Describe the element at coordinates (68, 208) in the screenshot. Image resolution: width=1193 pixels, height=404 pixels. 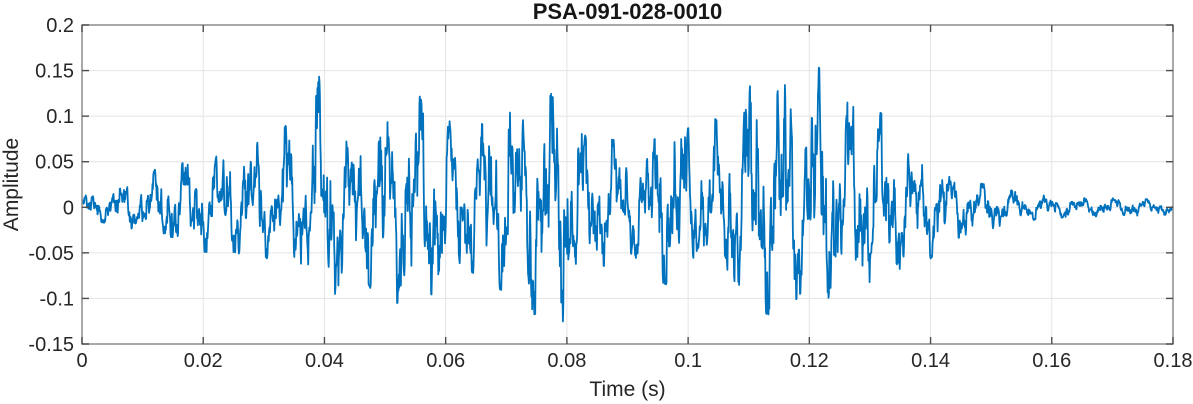
I see `y-tick-label: 0` at that location.